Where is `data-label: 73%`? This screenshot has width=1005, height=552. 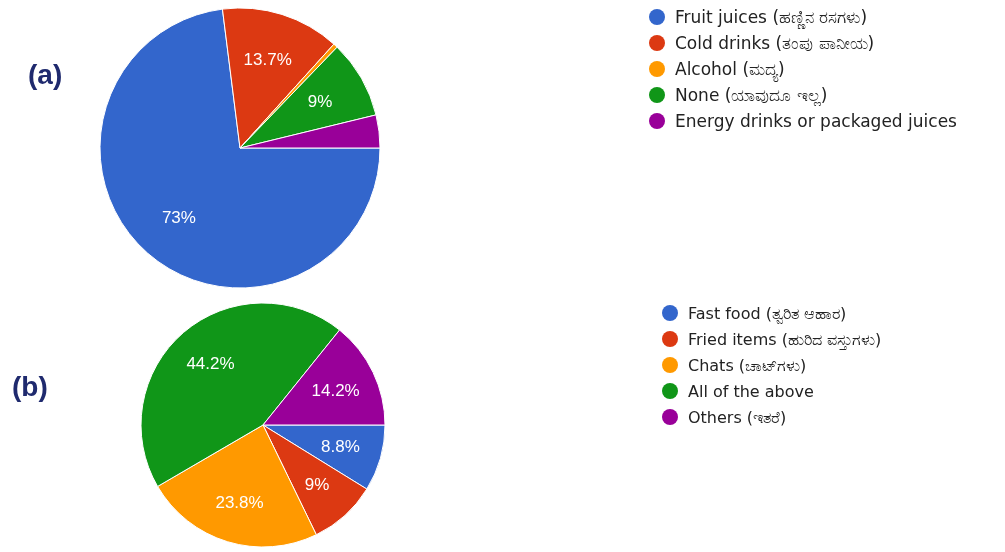
data-label: 73% is located at coordinates (178, 217).